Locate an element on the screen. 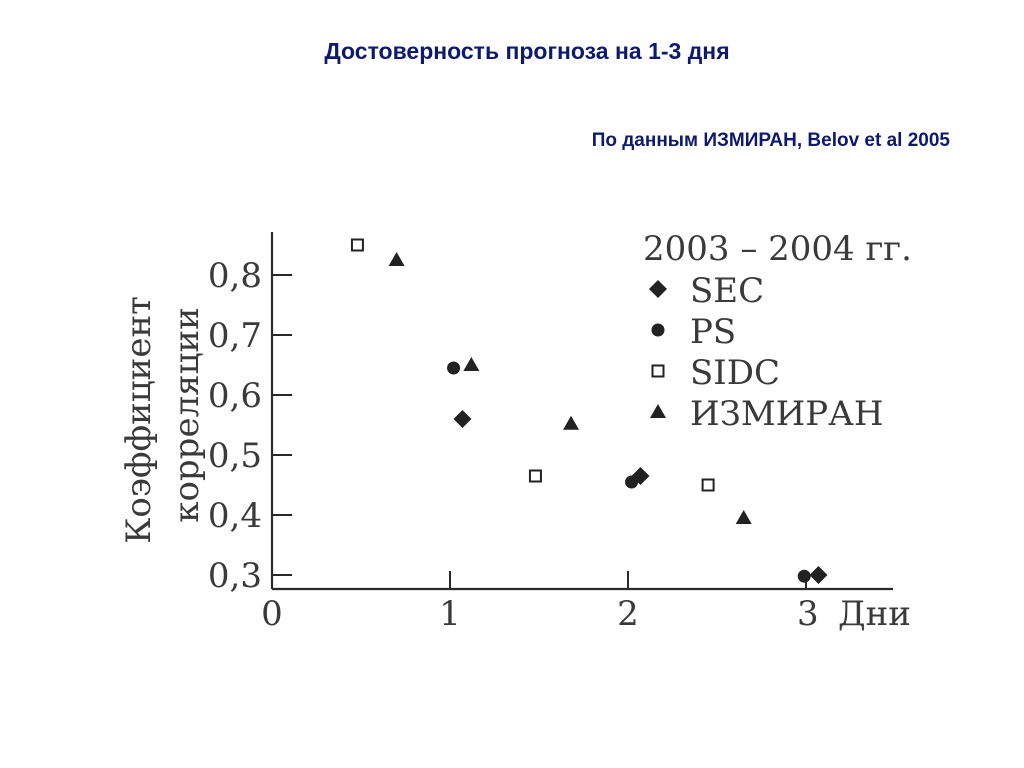  x-tick-label: 3 is located at coordinates (808, 614).